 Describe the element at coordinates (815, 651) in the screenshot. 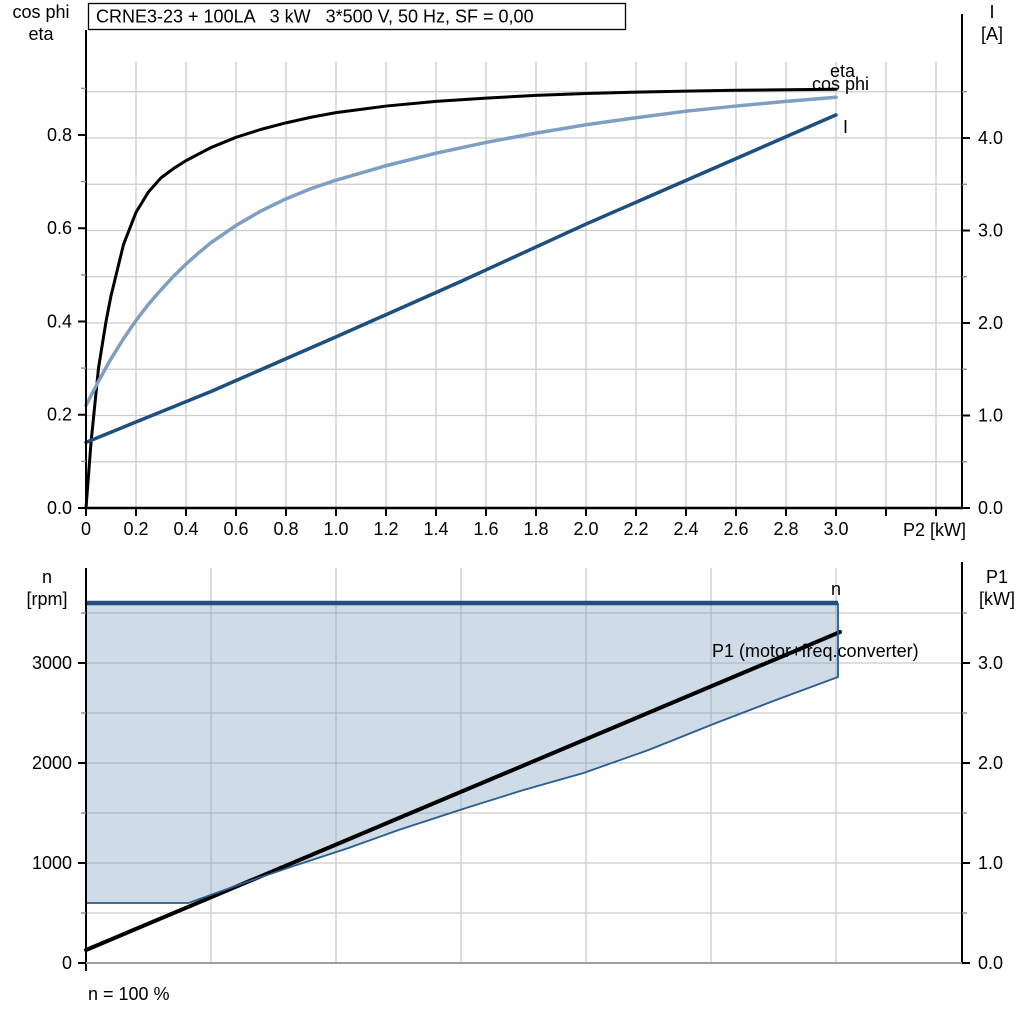

I see `curve-label-p1-total: P1 (motor+freq.converter)` at that location.